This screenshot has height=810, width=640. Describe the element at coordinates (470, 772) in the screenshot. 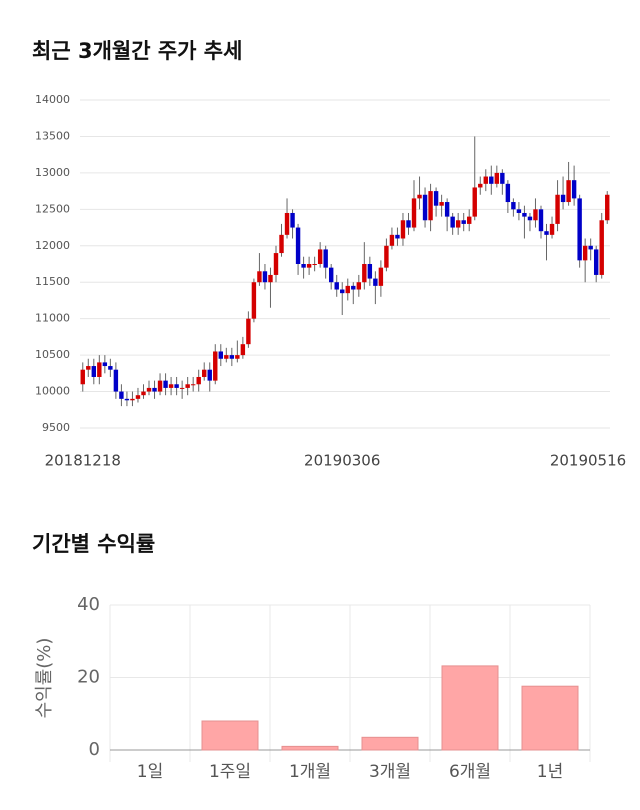

I see `x-tick-label: 6개월` at that location.